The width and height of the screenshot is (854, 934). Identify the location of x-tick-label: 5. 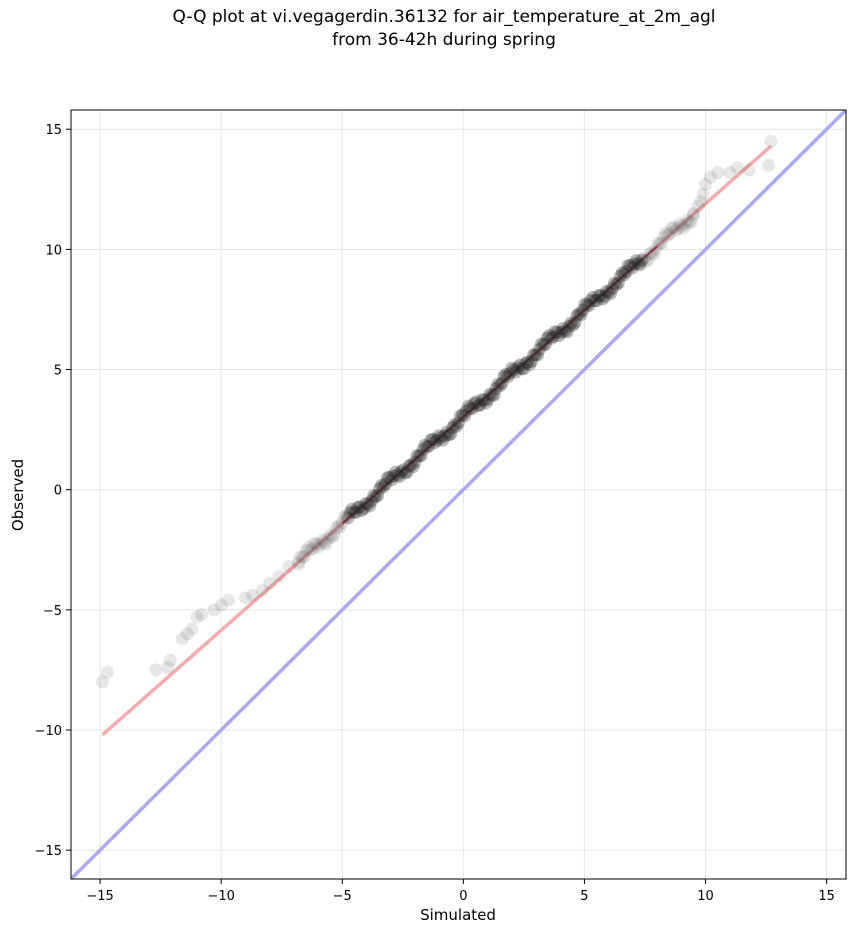
(584, 896).